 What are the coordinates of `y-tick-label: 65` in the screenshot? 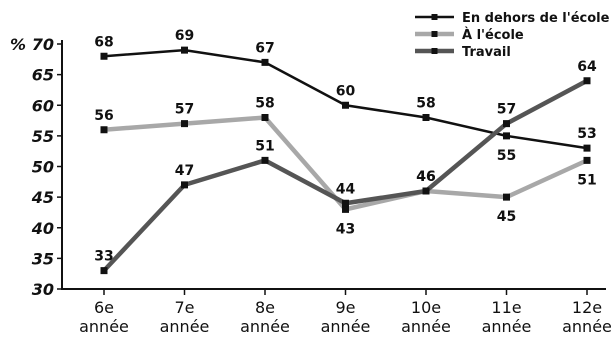 It's located at (43, 75).